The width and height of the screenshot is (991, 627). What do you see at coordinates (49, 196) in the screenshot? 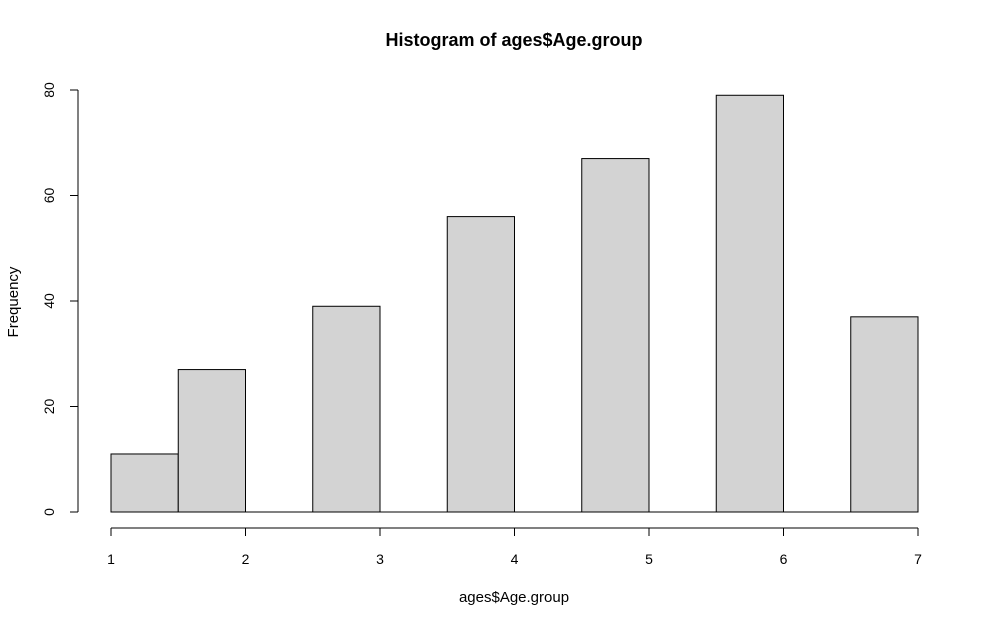
I see `y-tick-label: 60` at bounding box center [49, 196].